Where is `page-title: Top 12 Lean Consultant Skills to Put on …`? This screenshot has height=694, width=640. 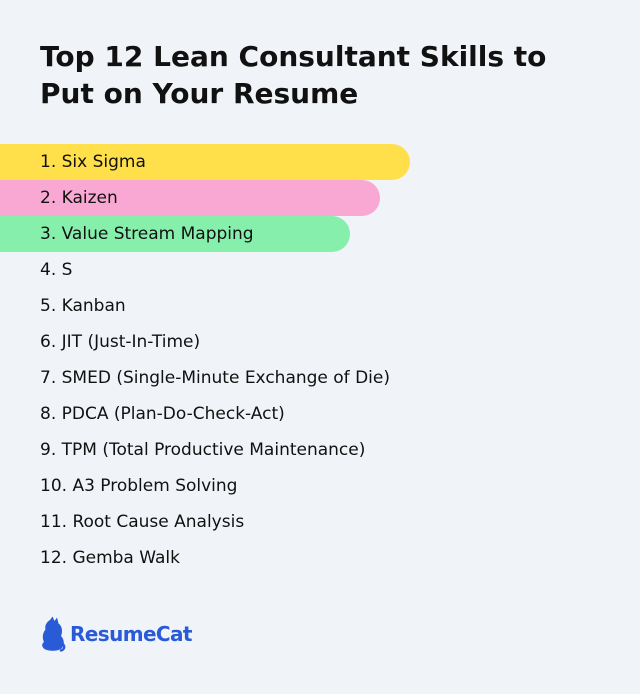
page-title: Top 12 Lean Consultant Skills to Put on … is located at coordinates (293, 75).